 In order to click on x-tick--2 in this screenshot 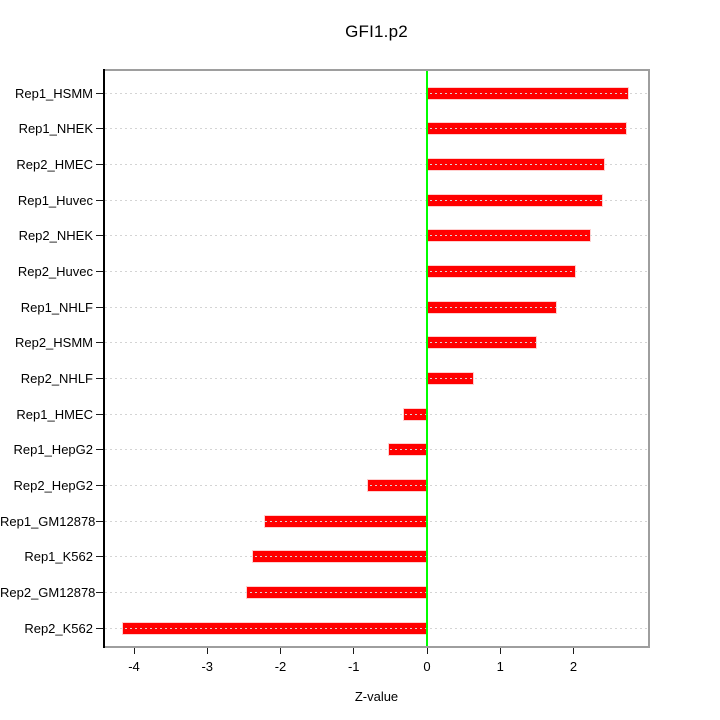, I will do `click(280, 651)`.